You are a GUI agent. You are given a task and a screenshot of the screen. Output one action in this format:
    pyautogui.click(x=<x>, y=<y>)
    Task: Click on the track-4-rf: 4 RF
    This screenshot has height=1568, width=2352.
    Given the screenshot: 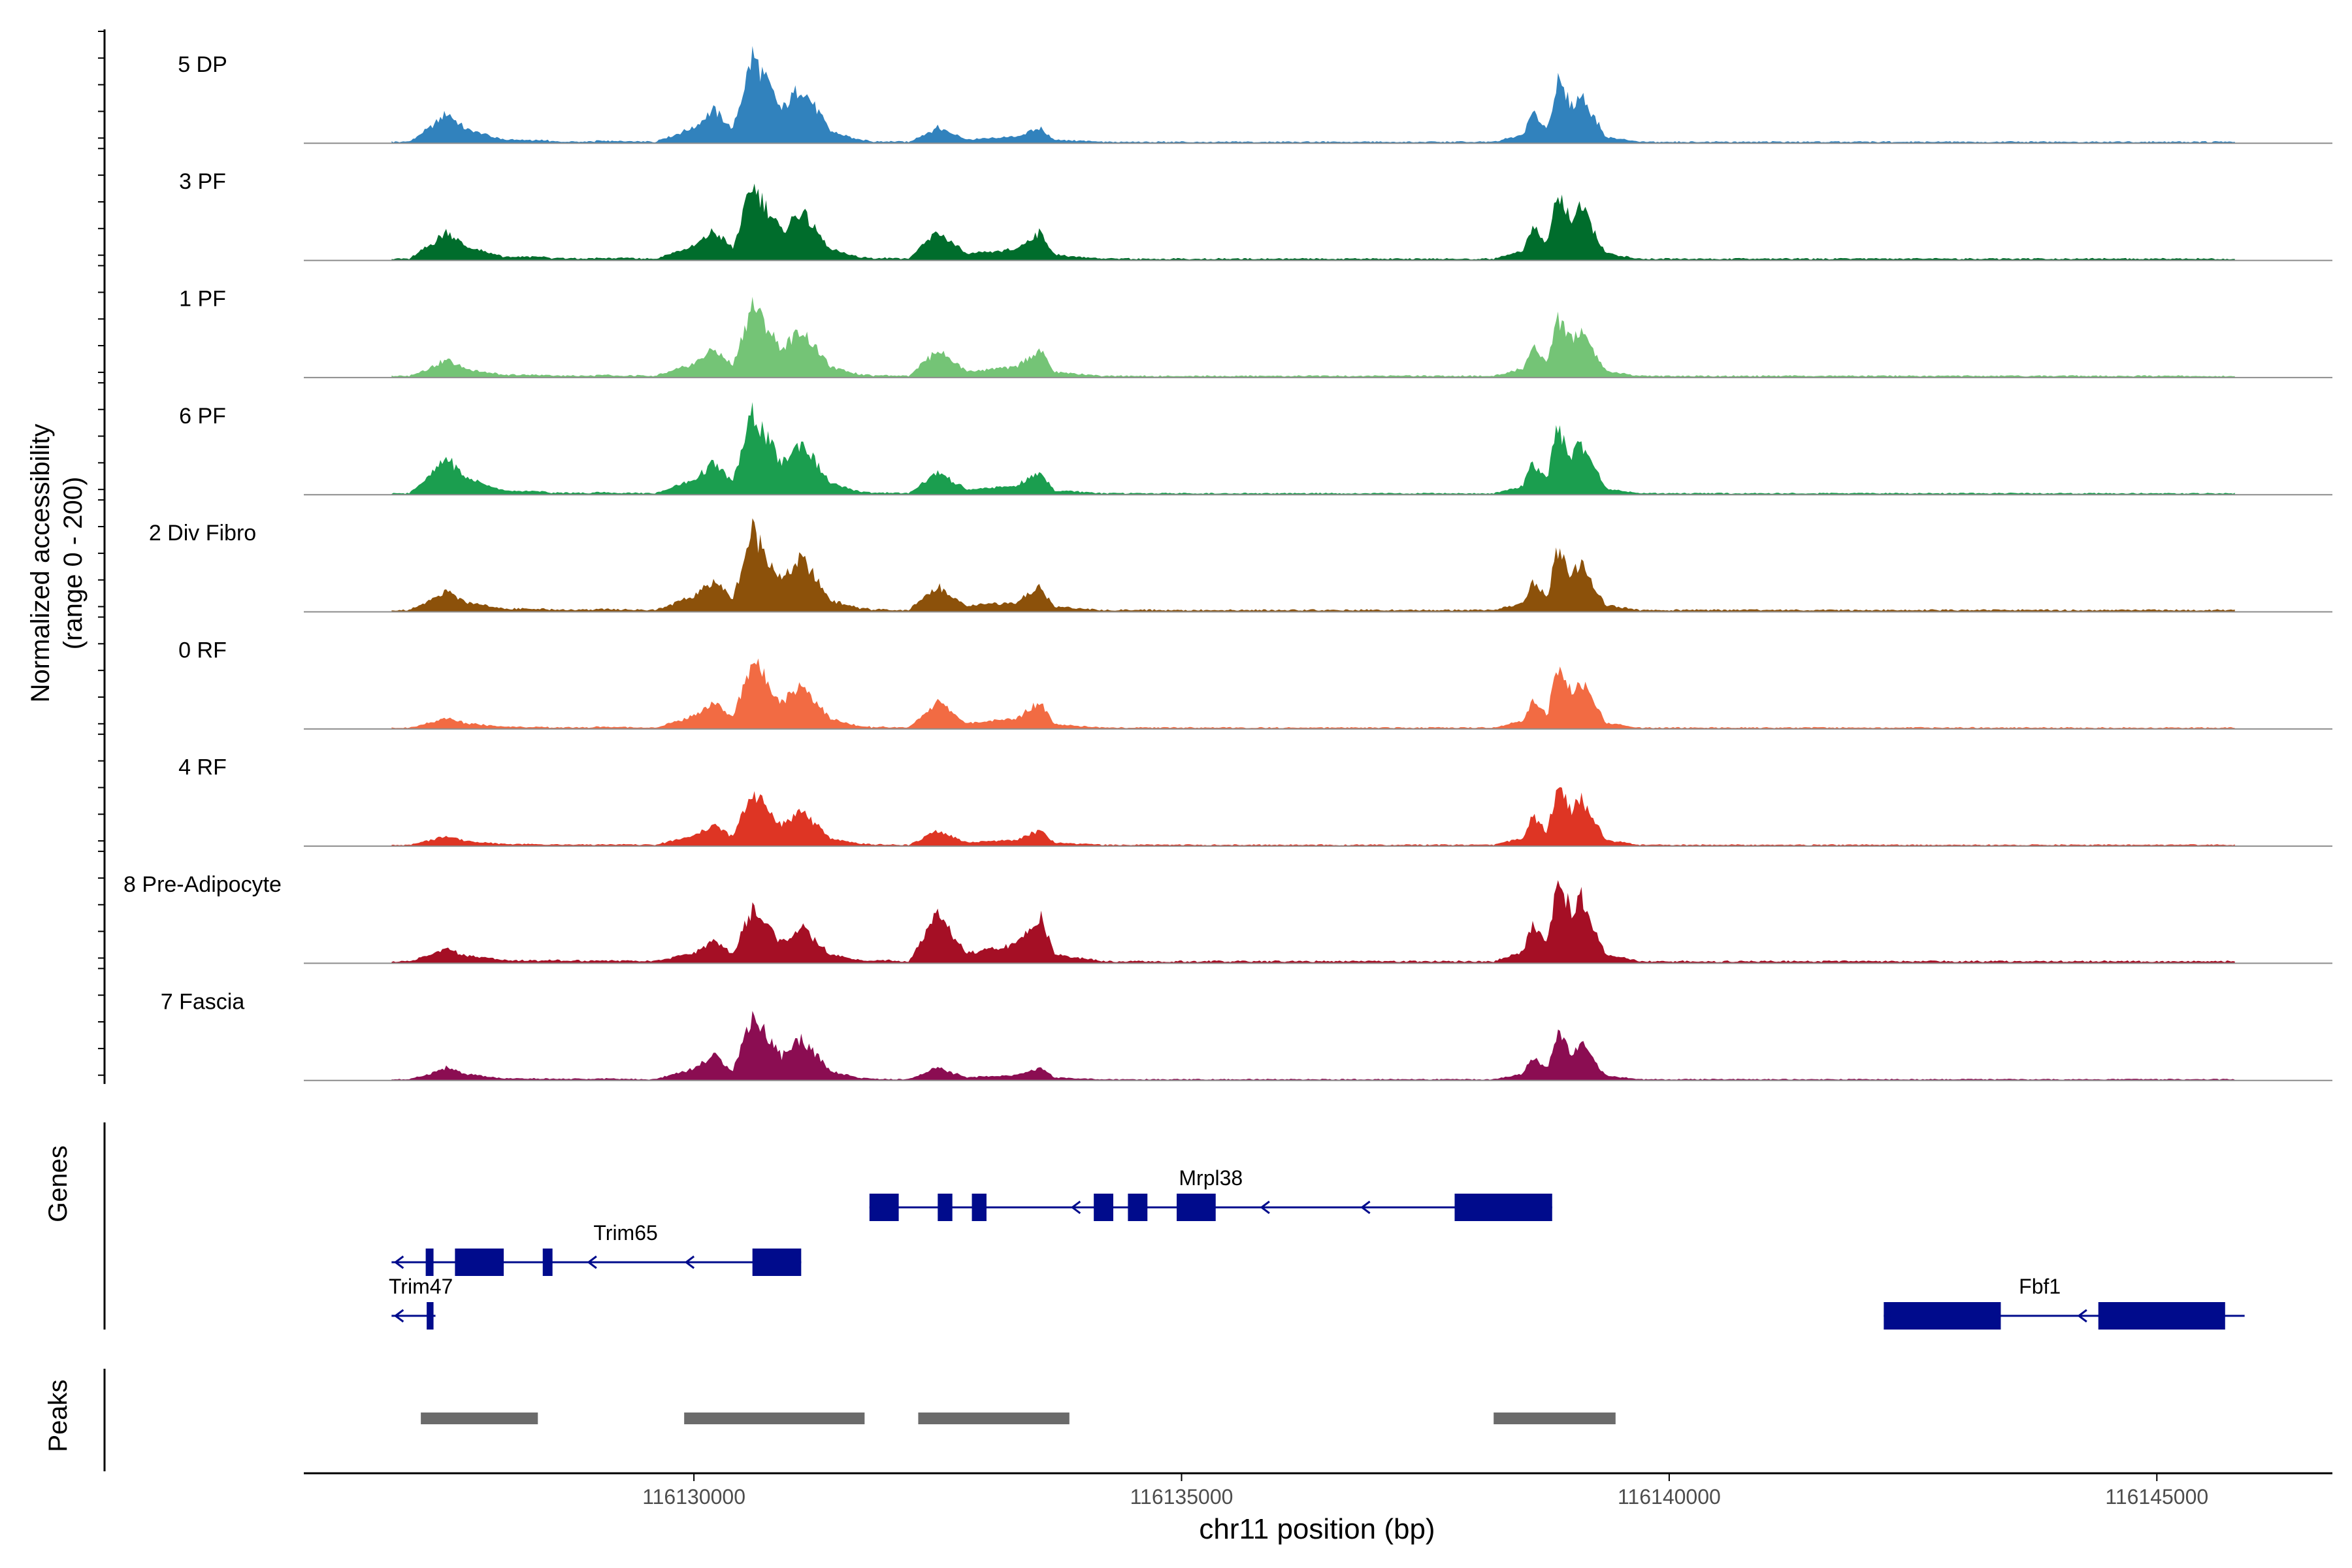 What is the action you would take?
    pyautogui.click(x=1255, y=801)
    